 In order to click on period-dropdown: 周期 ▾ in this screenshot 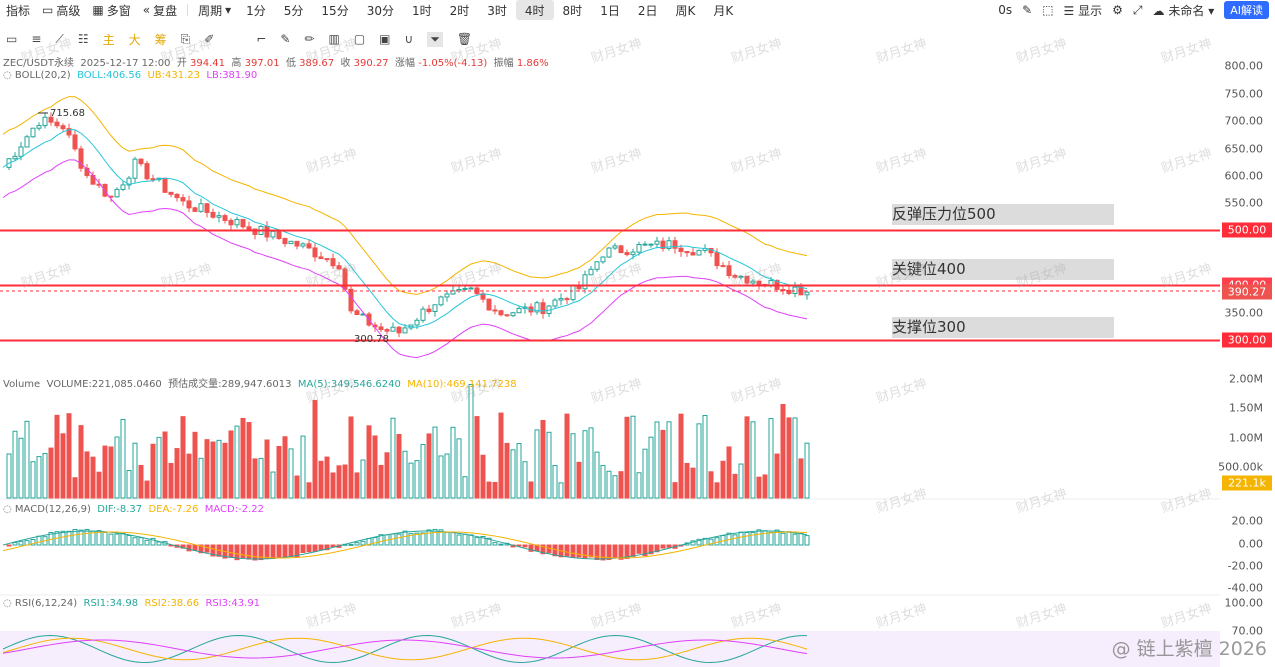, I will do `click(214, 10)`.